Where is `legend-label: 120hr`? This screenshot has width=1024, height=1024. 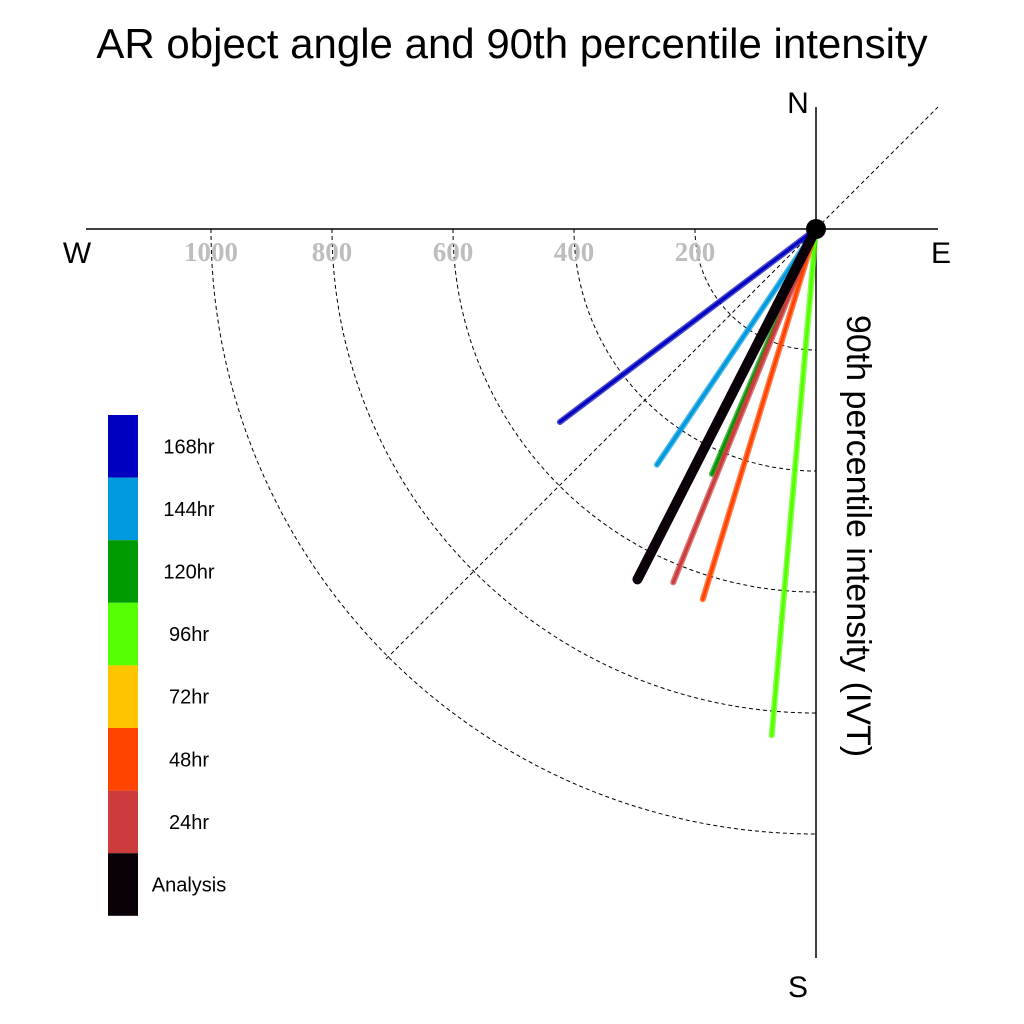
legend-label: 120hr is located at coordinates (188, 573).